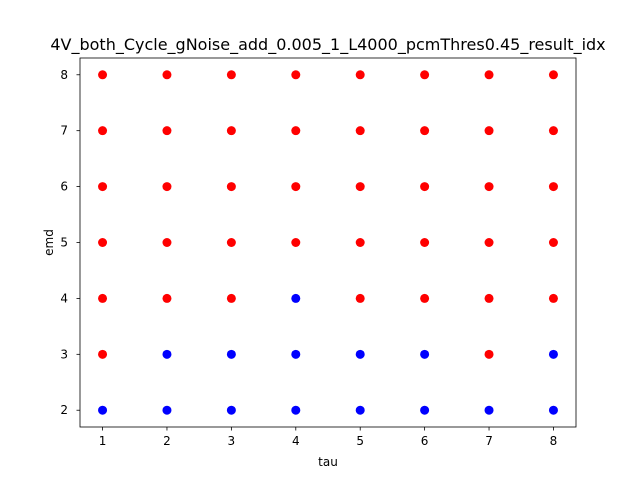  What do you see at coordinates (232, 441) in the screenshot?
I see `x-tick-label: 3` at bounding box center [232, 441].